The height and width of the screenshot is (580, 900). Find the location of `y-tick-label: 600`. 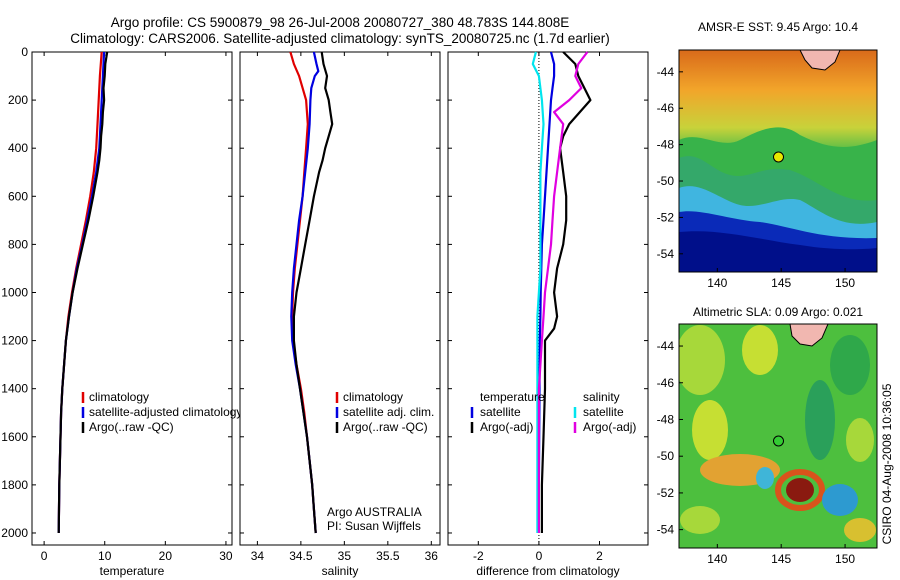

y-tick-label: 600 is located at coordinates (18, 196).